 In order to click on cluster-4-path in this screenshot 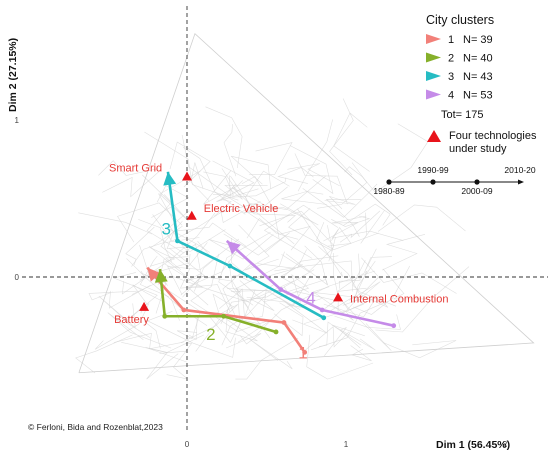, I will do `click(309, 283)`.